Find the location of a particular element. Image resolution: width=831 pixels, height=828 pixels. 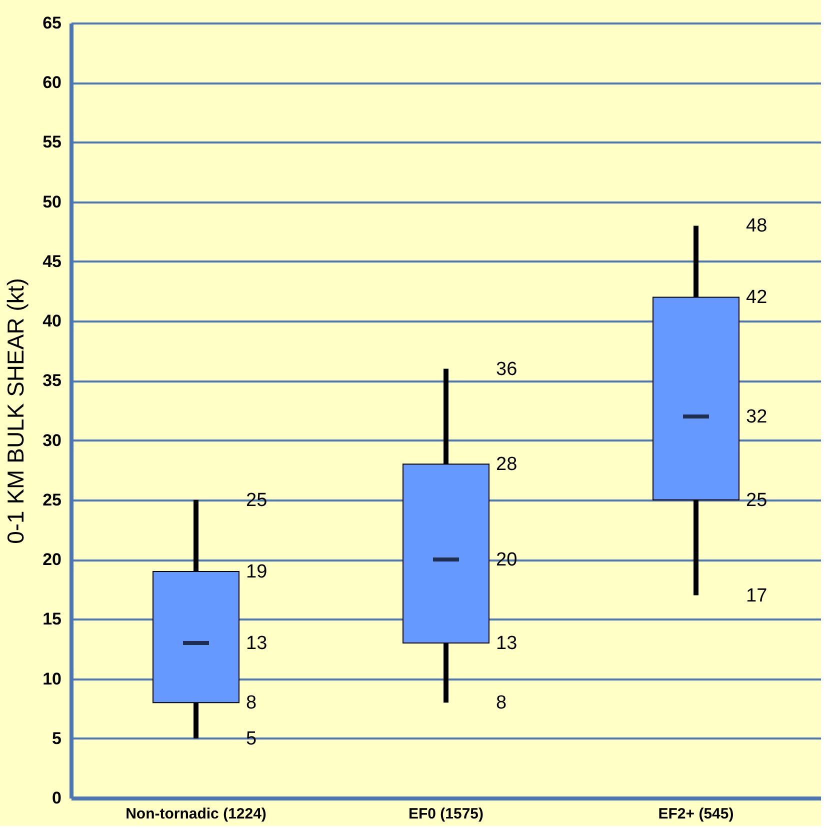

annotation: 36 is located at coordinates (507, 369).